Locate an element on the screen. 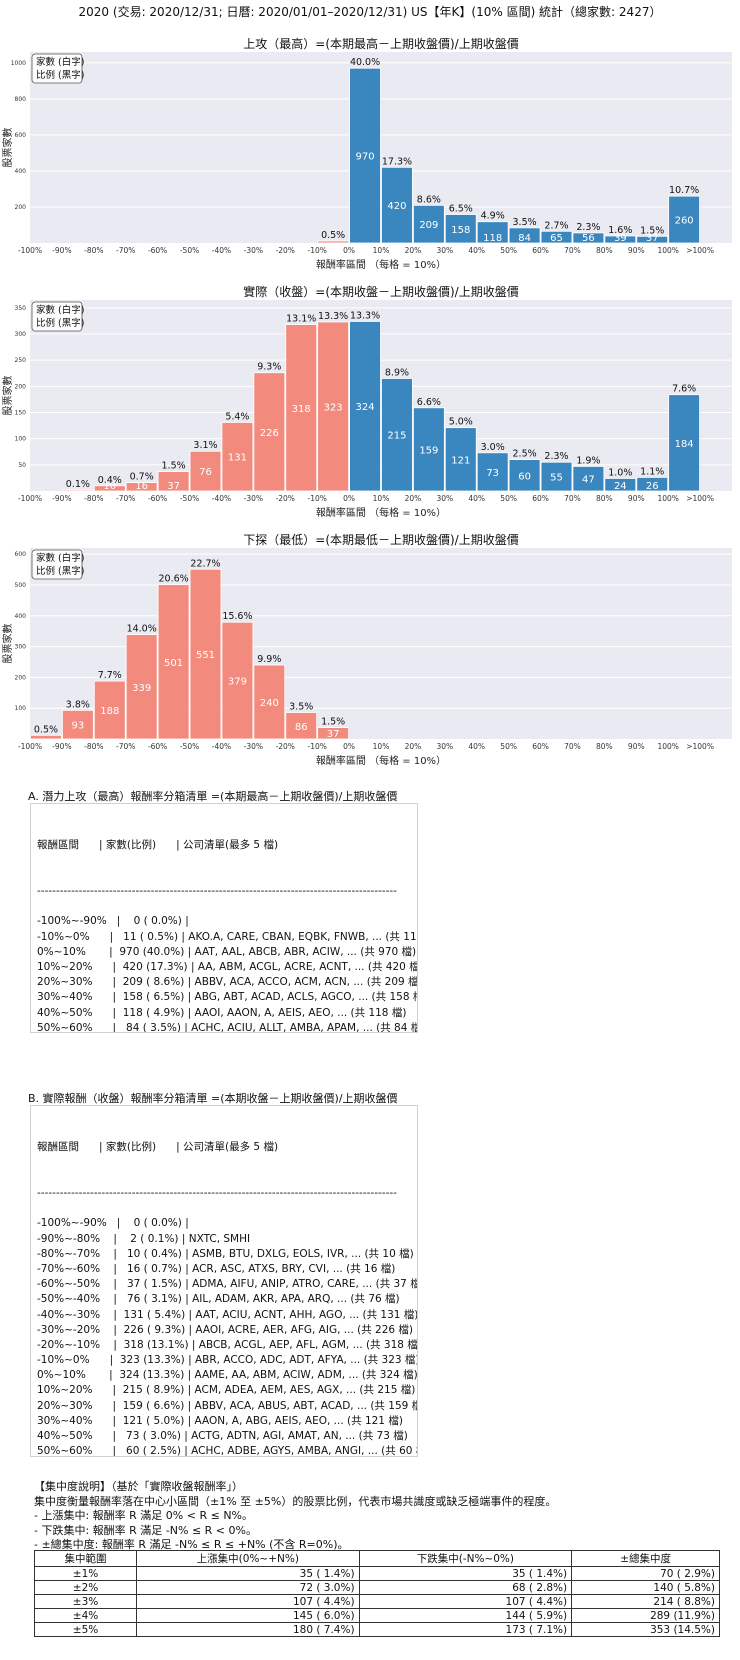 This screenshot has height=1660, width=740. bar-count-label: 318 is located at coordinates (301, 409).